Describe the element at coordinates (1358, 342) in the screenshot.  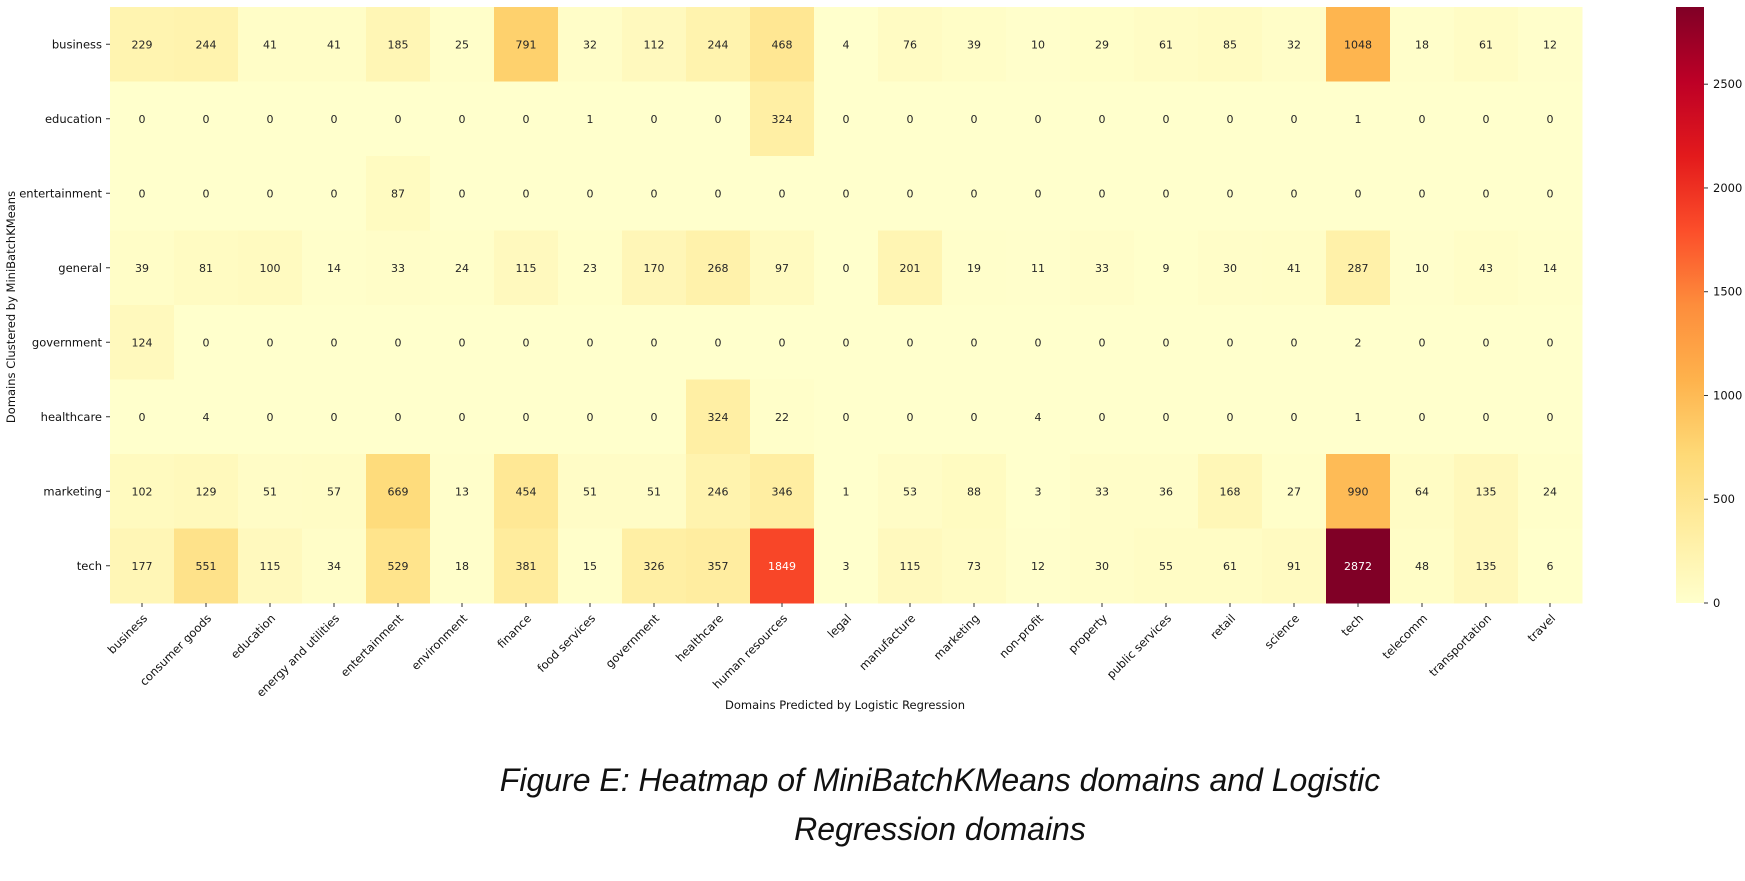
I see `heatmap-cell-value: 2` at that location.